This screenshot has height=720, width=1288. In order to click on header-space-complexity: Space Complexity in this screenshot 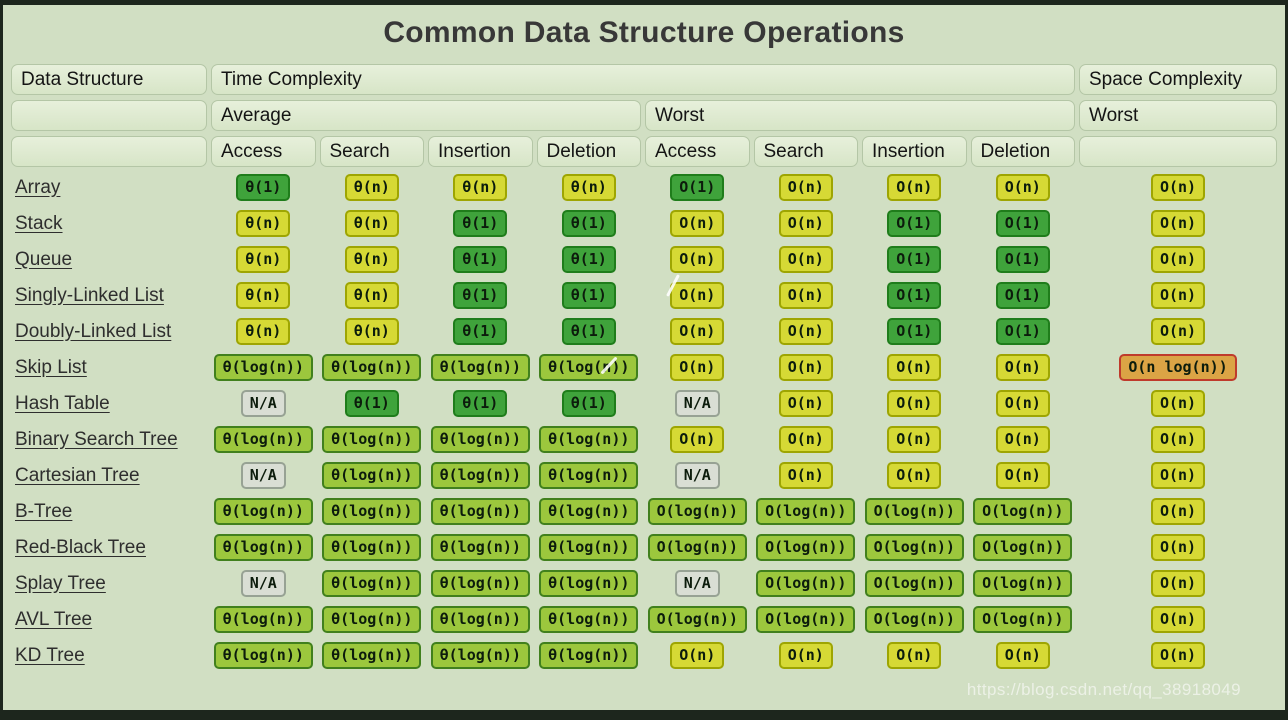, I will do `click(1178, 79)`.